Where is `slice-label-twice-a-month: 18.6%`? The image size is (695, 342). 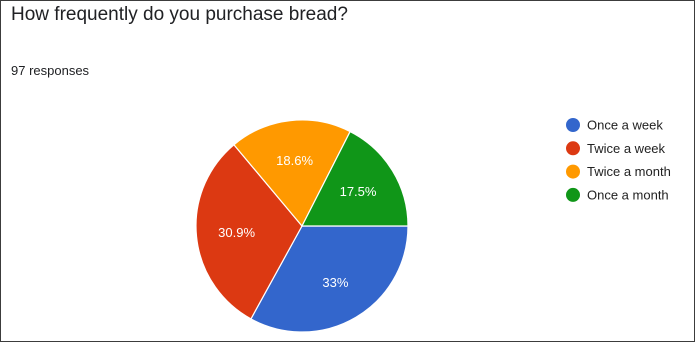 slice-label-twice-a-month: 18.6% is located at coordinates (294, 160).